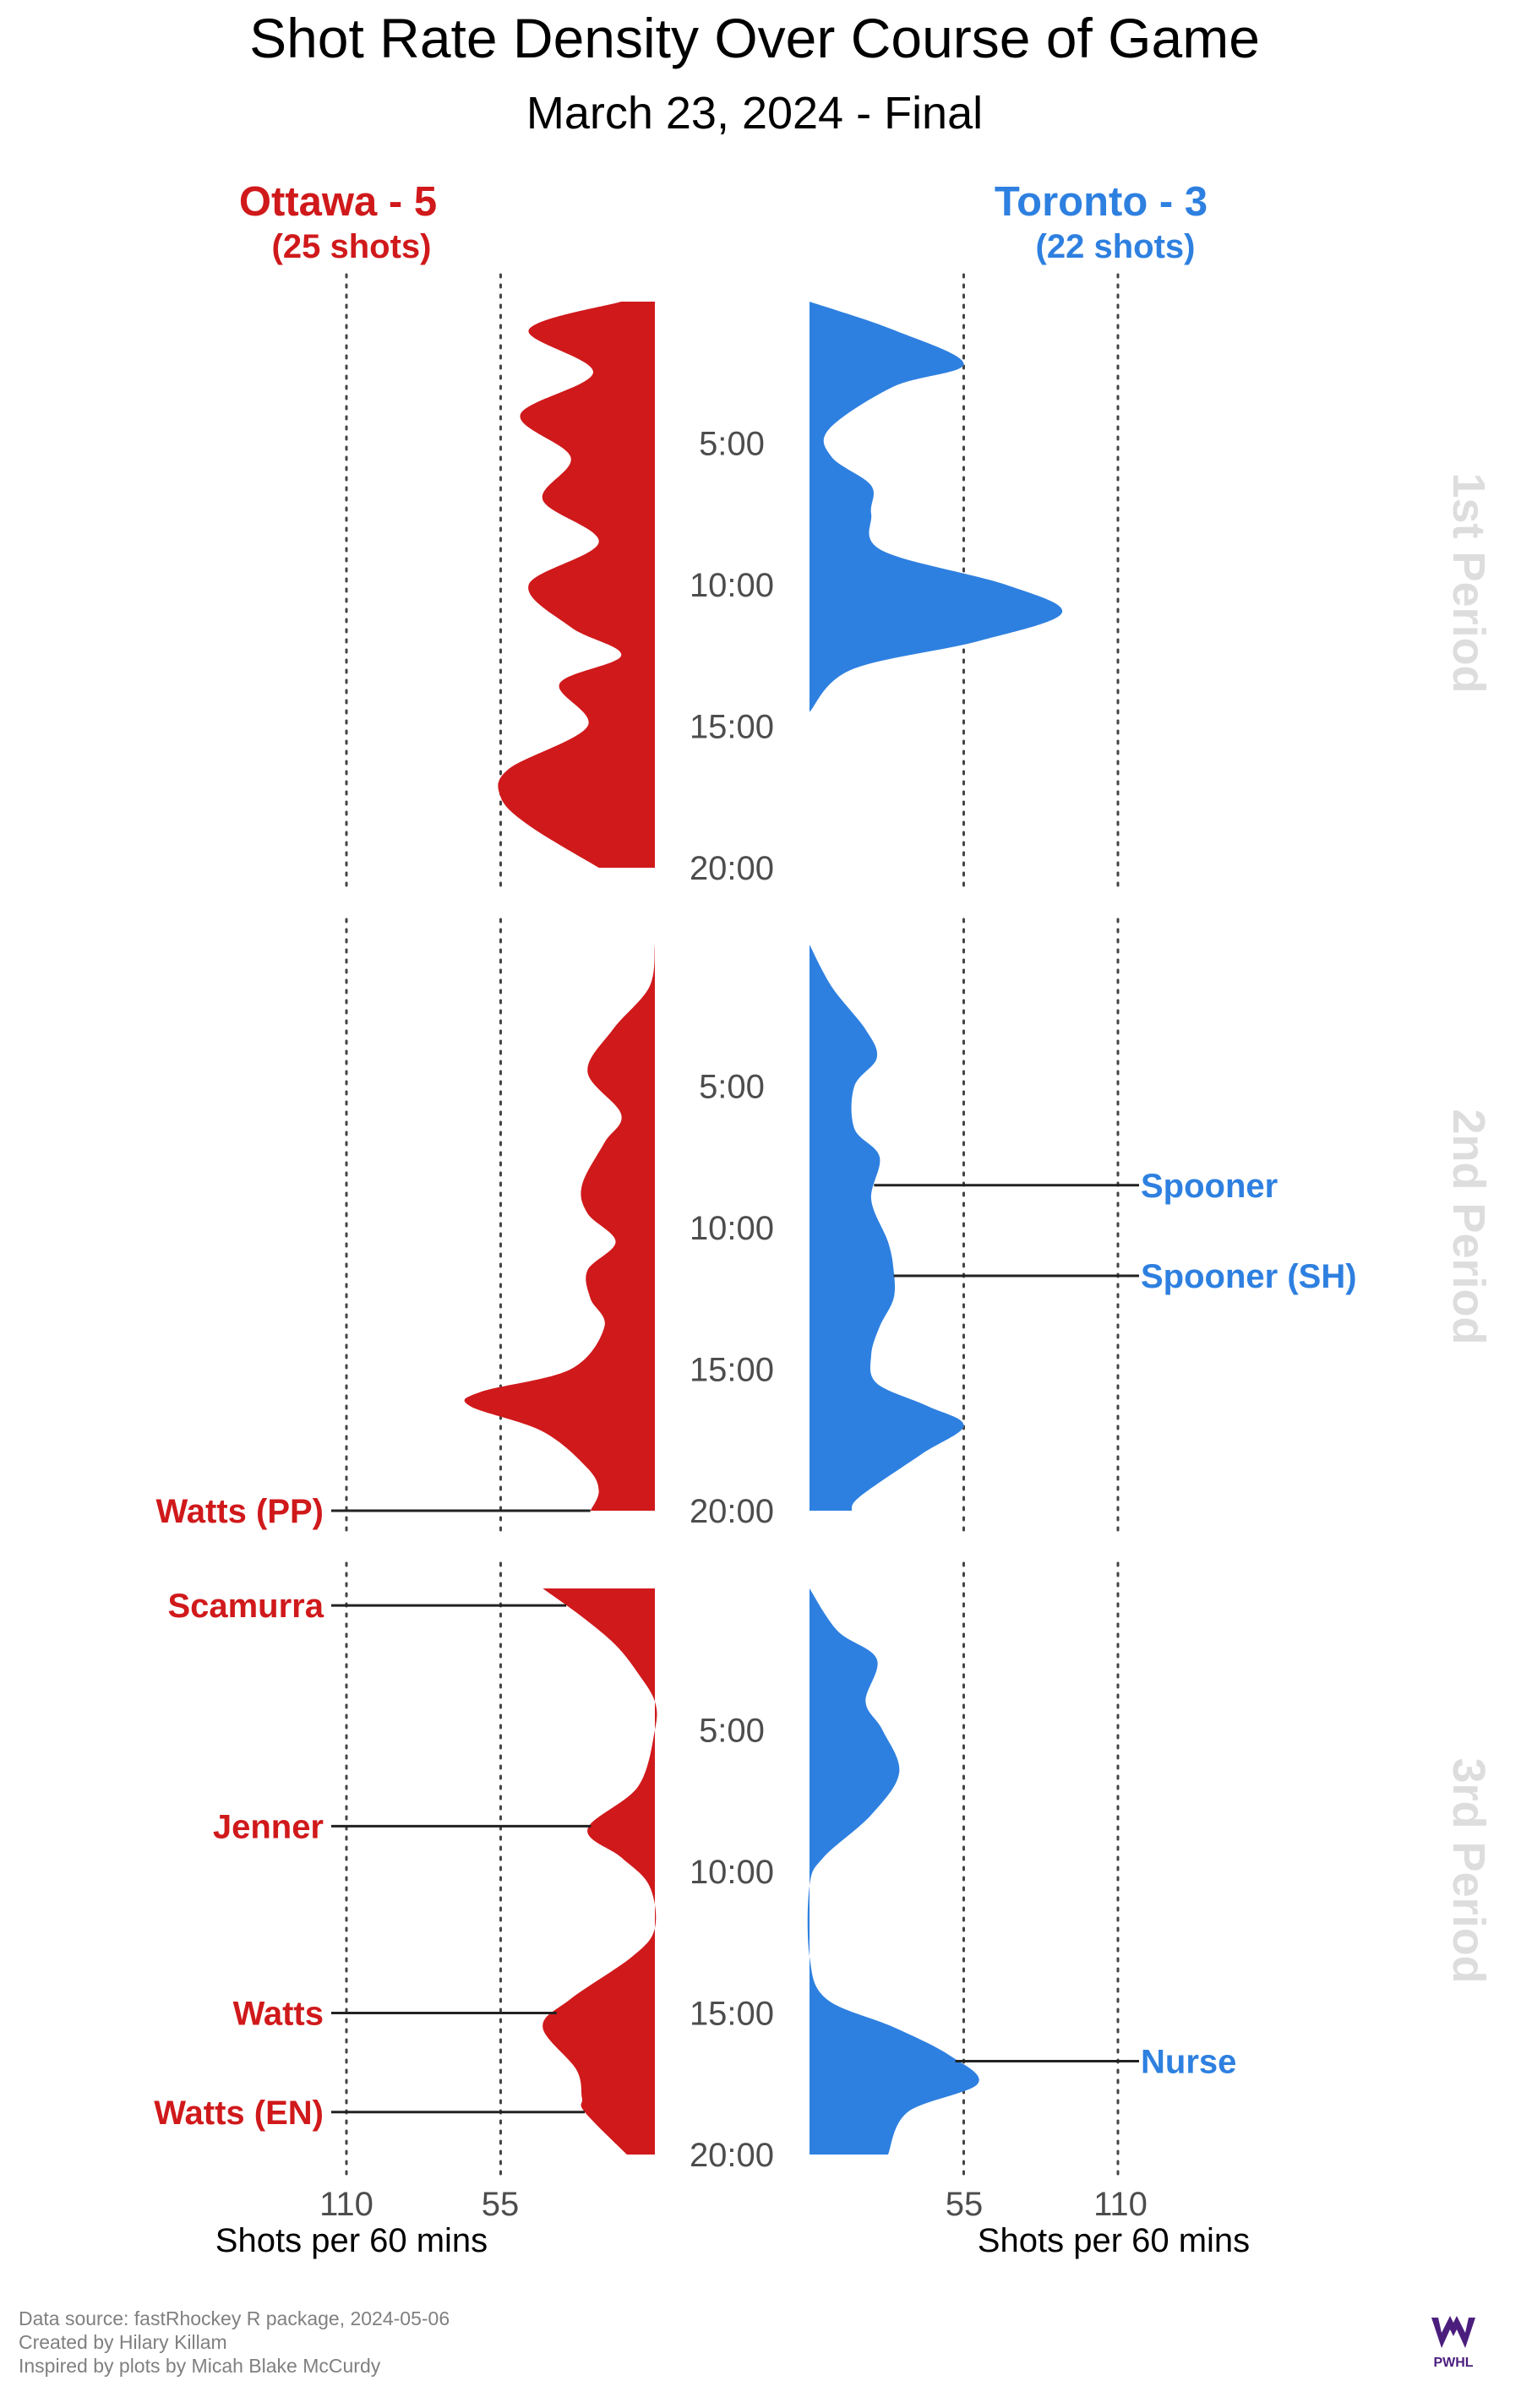  What do you see at coordinates (200, 2366) in the screenshot?
I see `footer-inspiration: Inspired by plots by Micah Blake McCurdy` at bounding box center [200, 2366].